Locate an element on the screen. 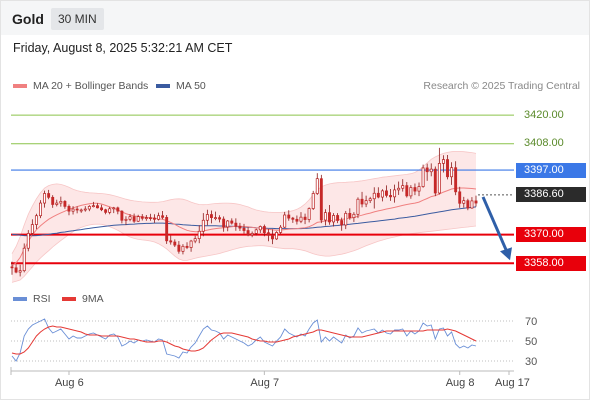  forecast-arrow-head is located at coordinates (506, 254).